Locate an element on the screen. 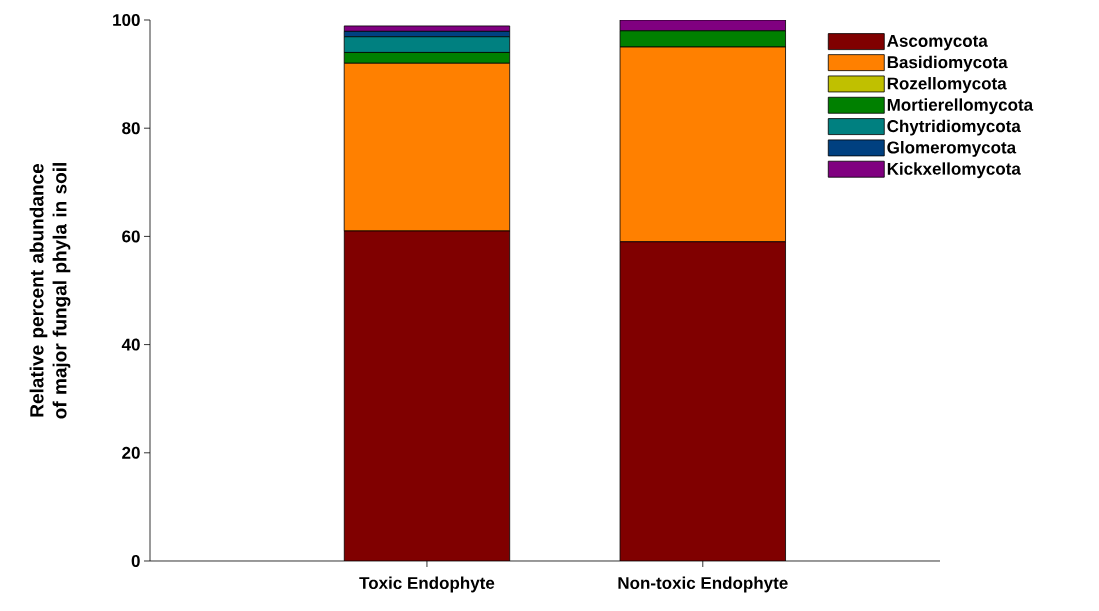  y-tick-label: 20 is located at coordinates (131, 452).